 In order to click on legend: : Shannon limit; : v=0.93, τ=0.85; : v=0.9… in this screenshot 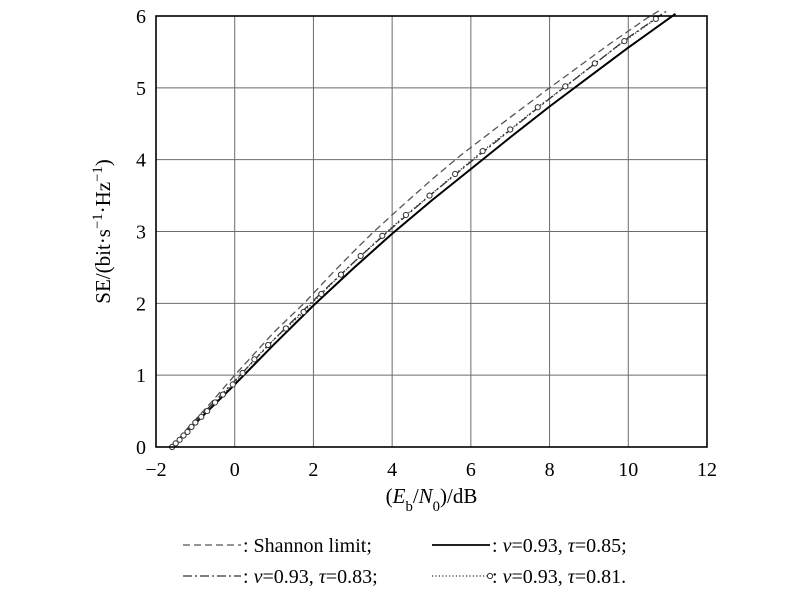, I will do `click(405, 561)`.